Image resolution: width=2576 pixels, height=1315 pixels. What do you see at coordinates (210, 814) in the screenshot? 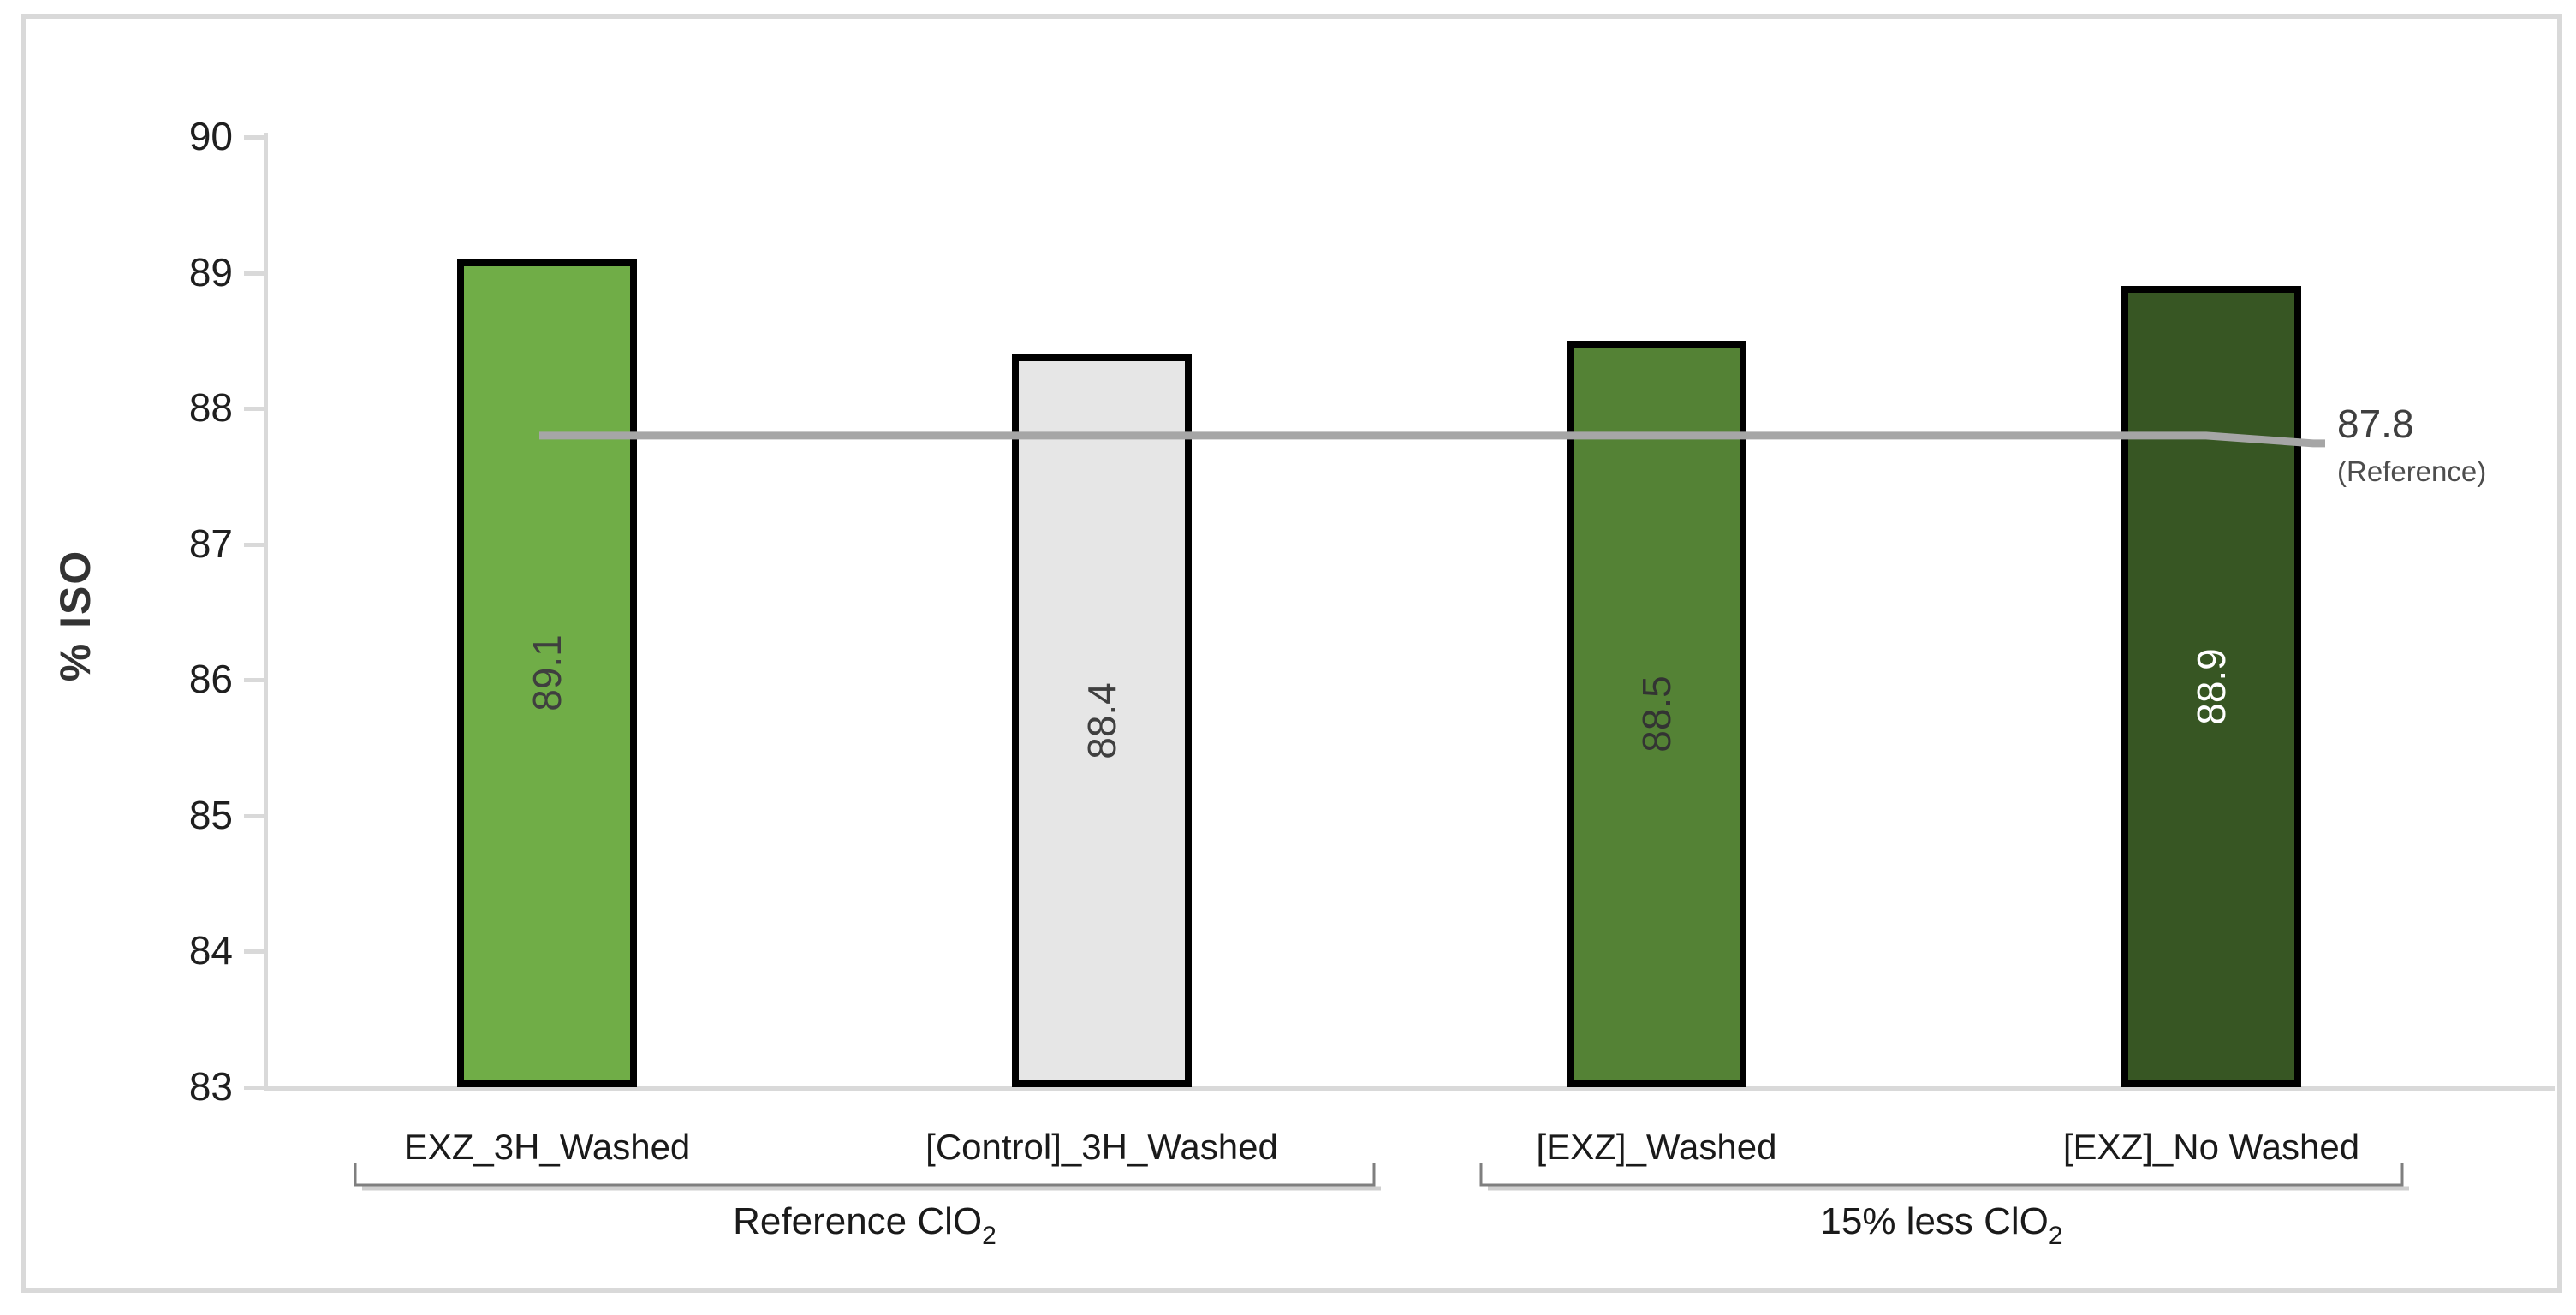
I see `y-tick-label-85: 85` at bounding box center [210, 814].